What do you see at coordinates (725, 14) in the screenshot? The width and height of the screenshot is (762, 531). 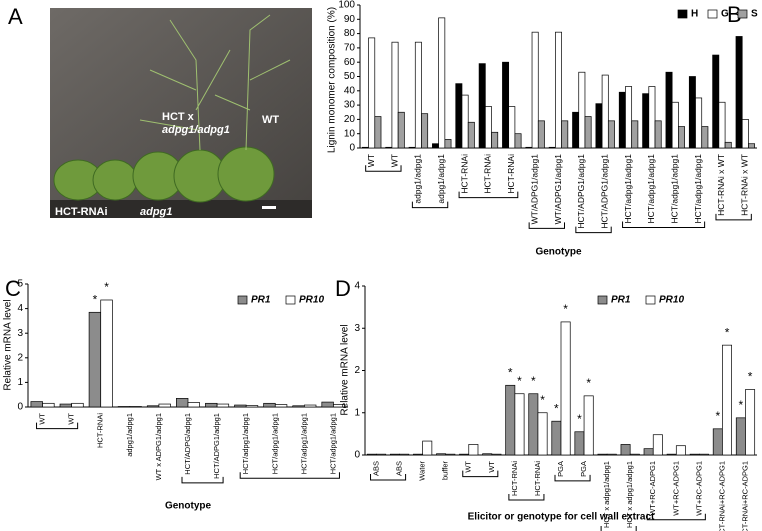 I see `legend-label: G` at bounding box center [725, 14].